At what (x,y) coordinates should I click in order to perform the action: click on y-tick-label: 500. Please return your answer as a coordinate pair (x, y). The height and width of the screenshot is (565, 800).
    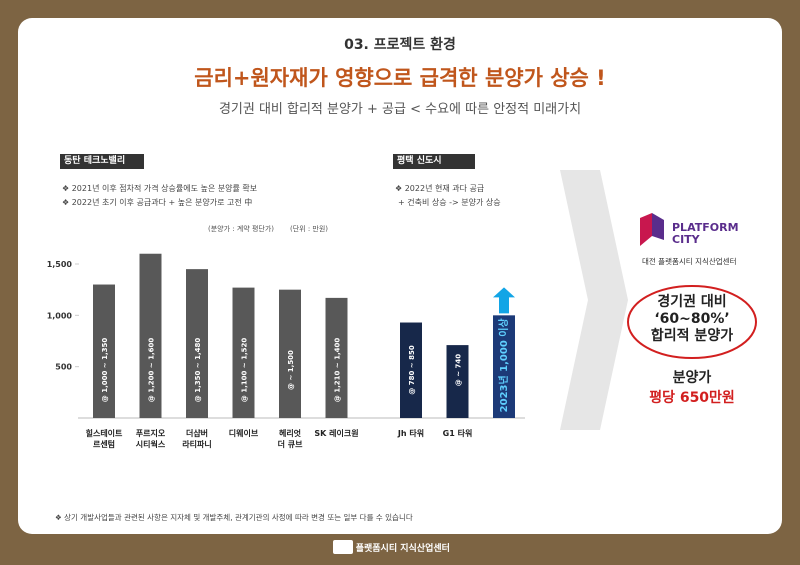
    Looking at the image, I should click on (63, 367).